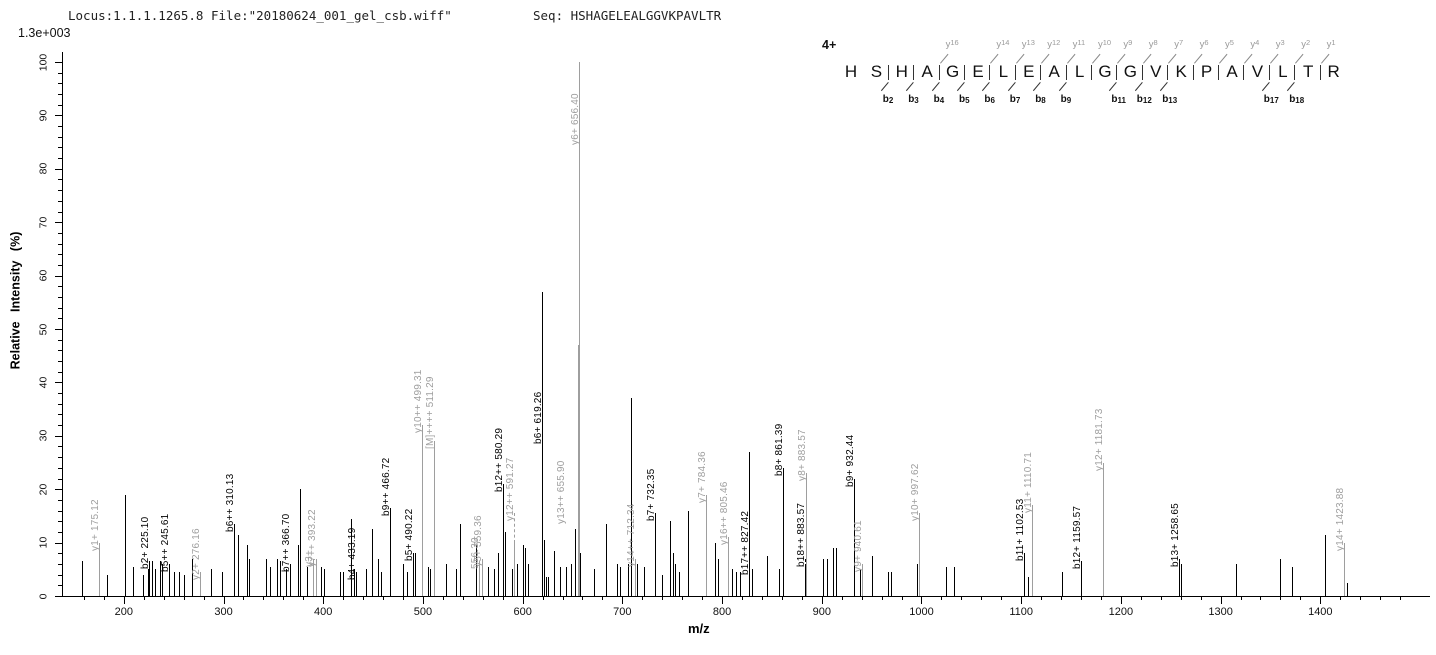 Image resolution: width=1436 pixels, height=655 pixels. What do you see at coordinates (1297, 99) in the screenshot?
I see `b-ion-label: b18` at bounding box center [1297, 99].